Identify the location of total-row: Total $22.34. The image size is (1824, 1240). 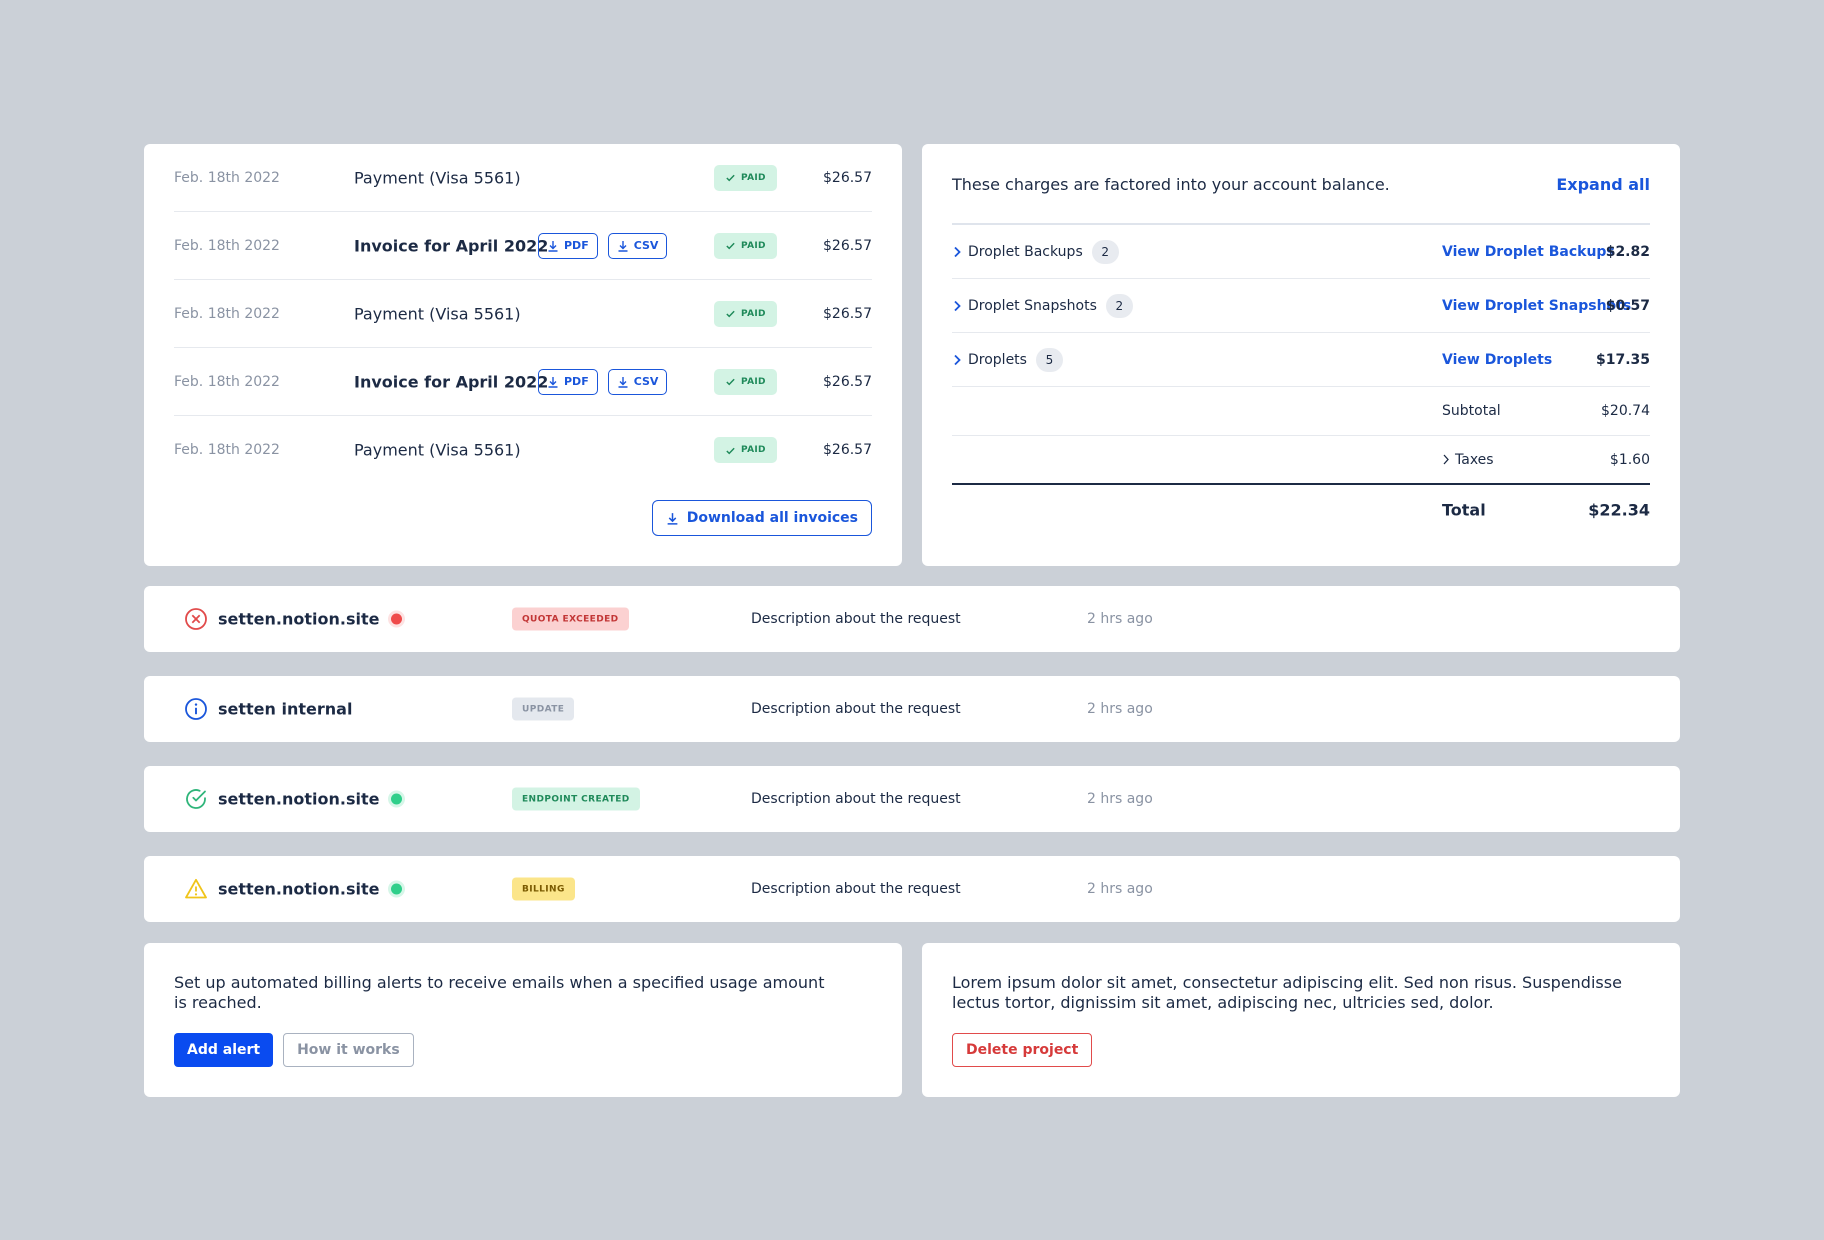
(1301, 509).